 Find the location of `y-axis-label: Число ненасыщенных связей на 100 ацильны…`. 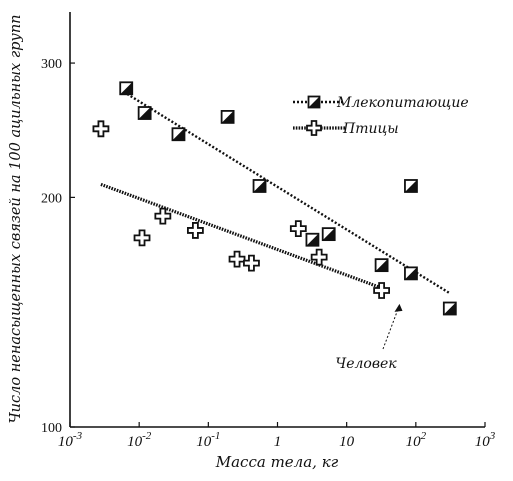

y-axis-label: Число ненасыщенных связей на 100 ацильны… is located at coordinates (16, 218).